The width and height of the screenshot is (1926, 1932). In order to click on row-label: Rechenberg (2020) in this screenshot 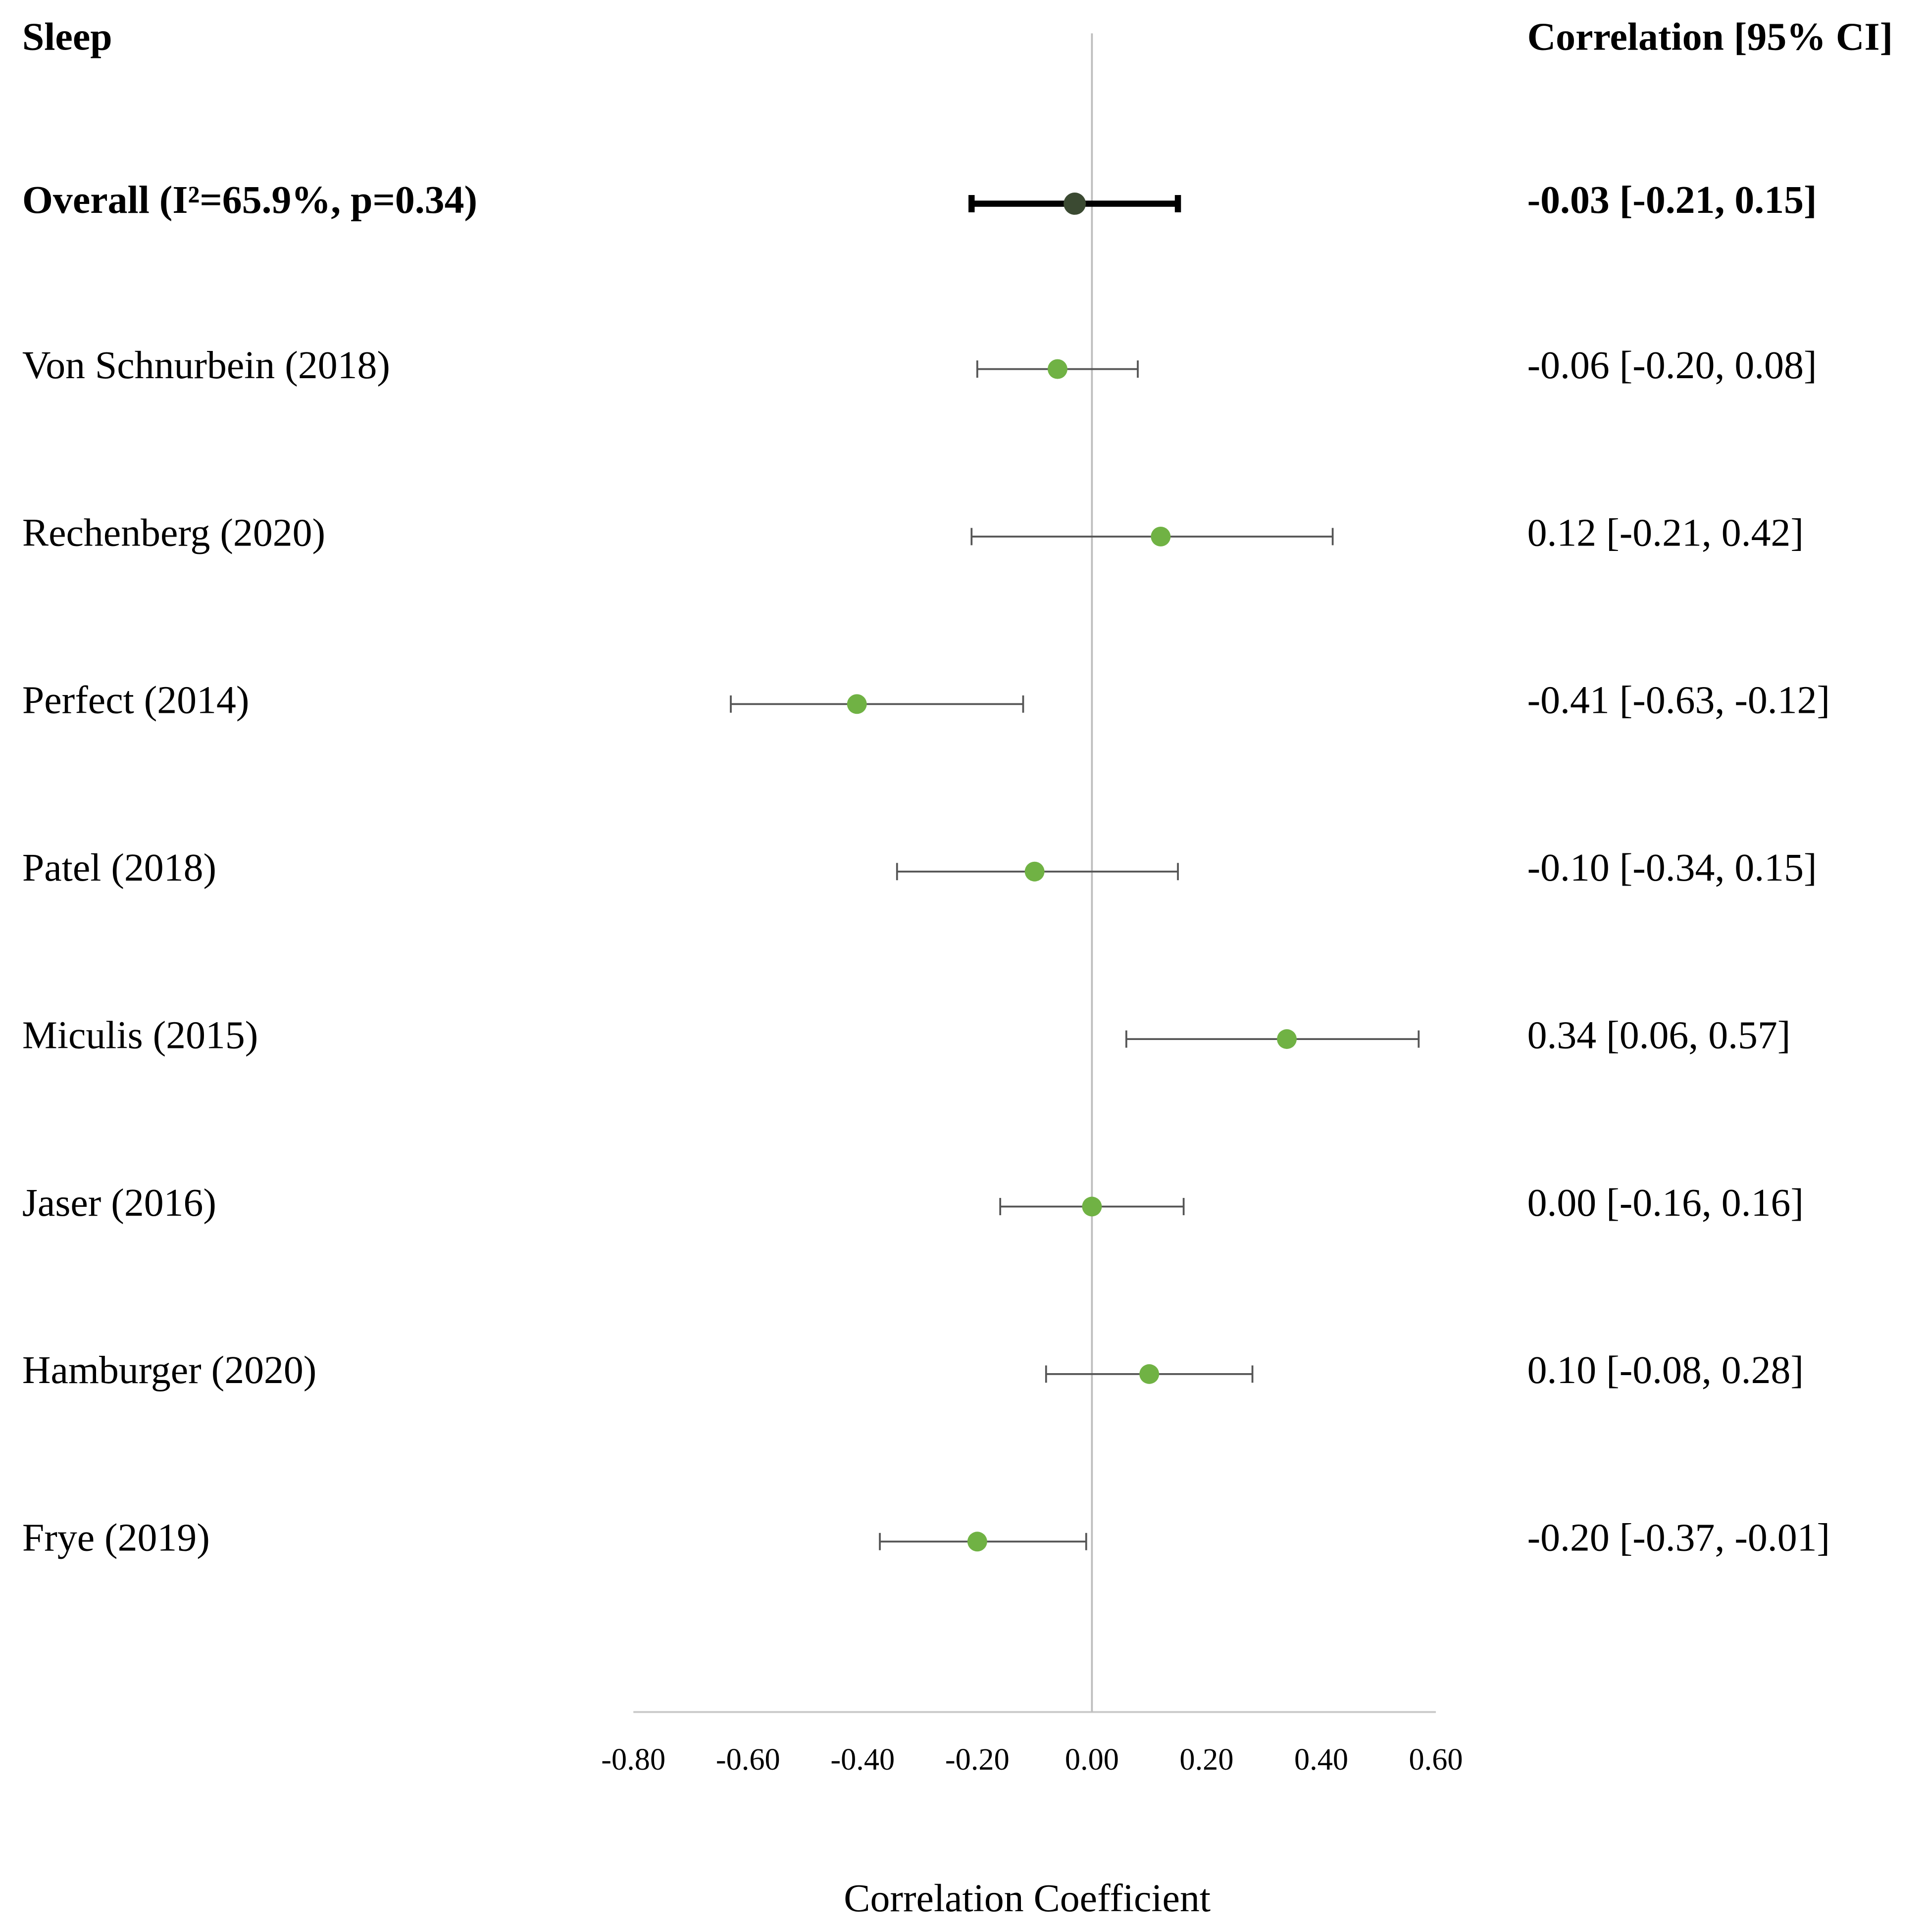, I will do `click(174, 533)`.